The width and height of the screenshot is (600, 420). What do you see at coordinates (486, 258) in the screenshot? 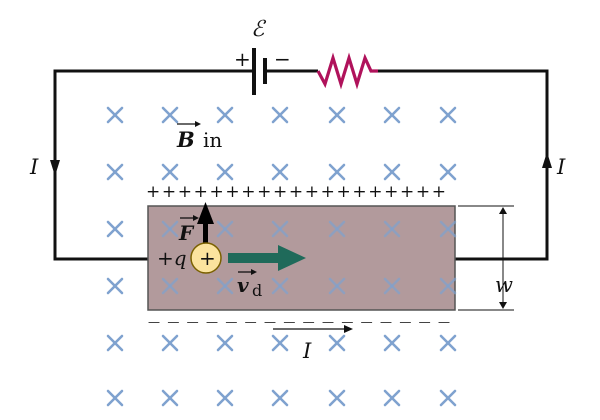
I see `width-dimension` at bounding box center [486, 258].